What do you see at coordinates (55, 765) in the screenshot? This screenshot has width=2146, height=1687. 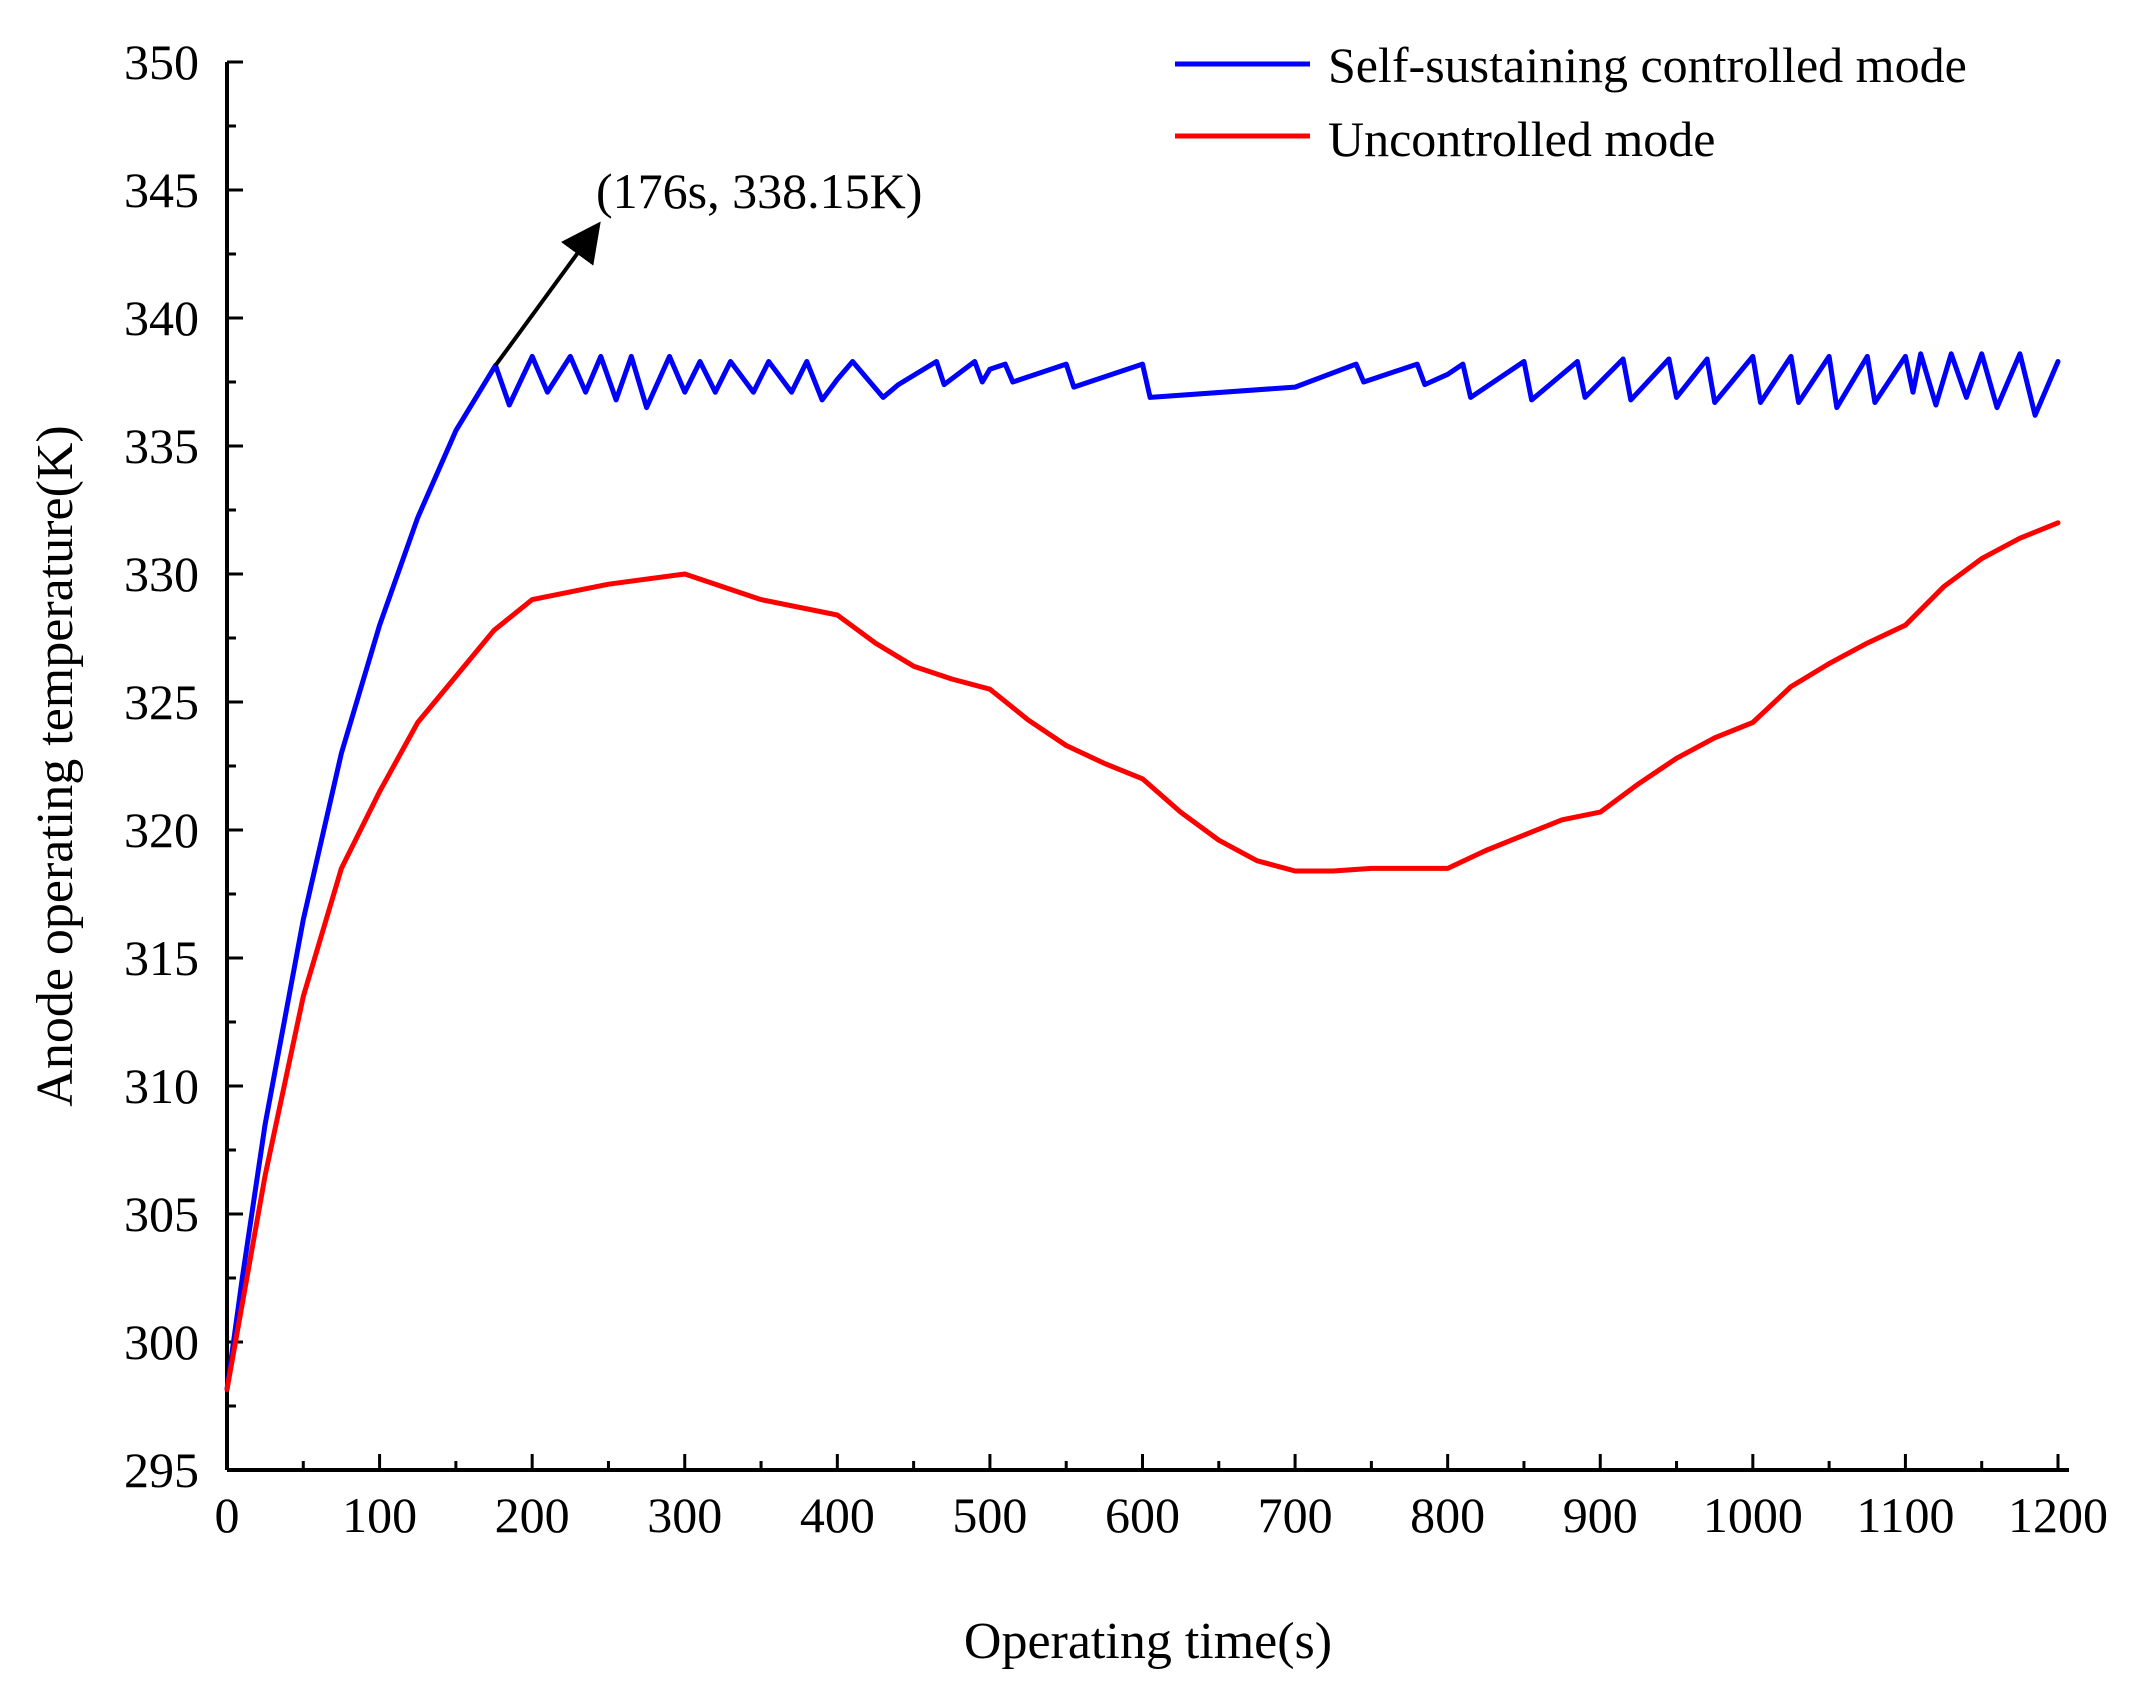 I see `y-axis-title: Anode operating temperature(K)` at bounding box center [55, 765].